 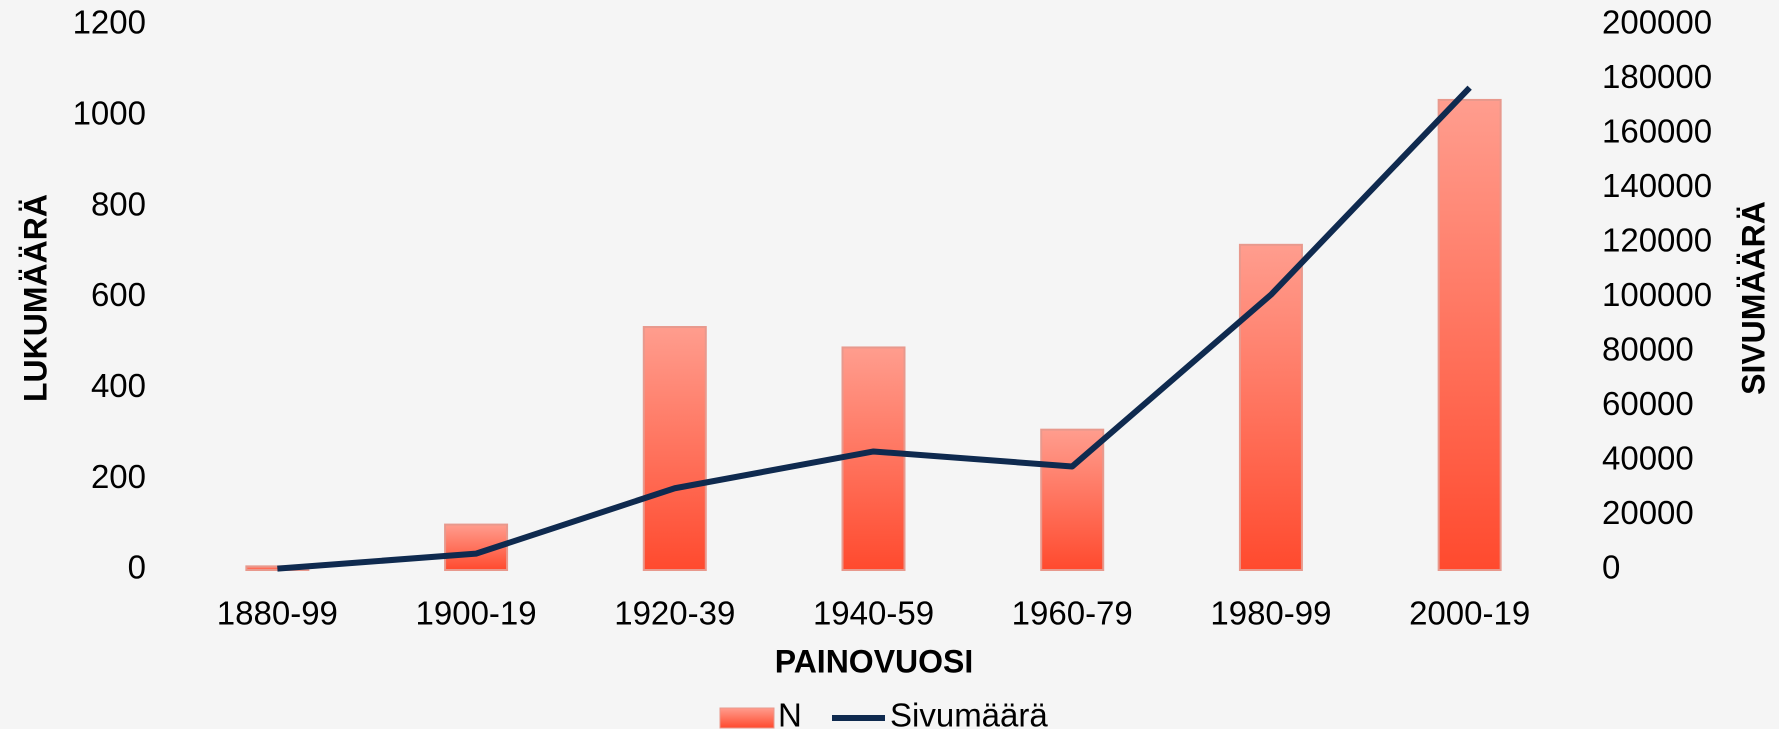 What do you see at coordinates (109, 22) in the screenshot?
I see `y-tick-label: 1200` at bounding box center [109, 22].